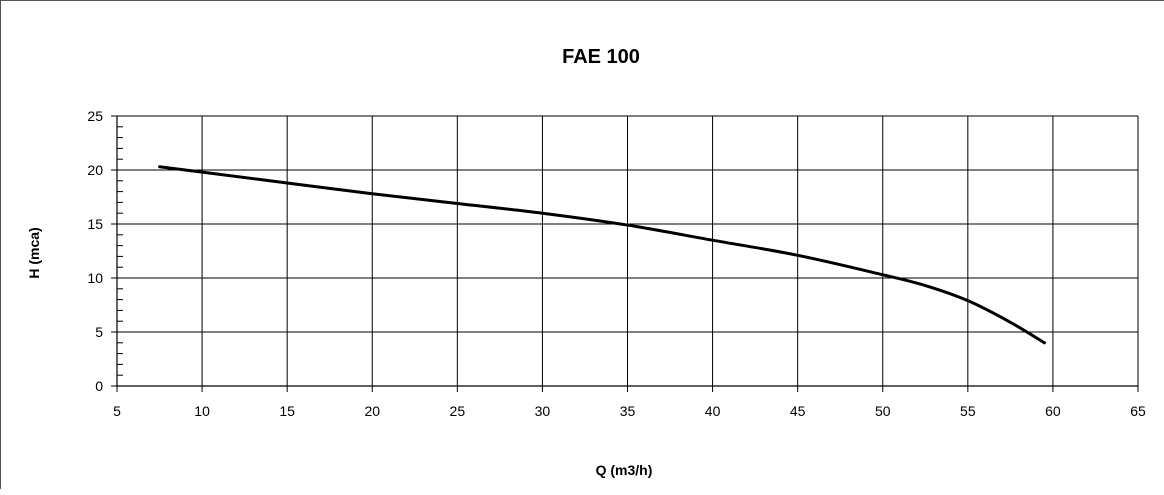 The width and height of the screenshot is (1164, 495). Describe the element at coordinates (713, 411) in the screenshot. I see `x-tick-label: 40` at that location.